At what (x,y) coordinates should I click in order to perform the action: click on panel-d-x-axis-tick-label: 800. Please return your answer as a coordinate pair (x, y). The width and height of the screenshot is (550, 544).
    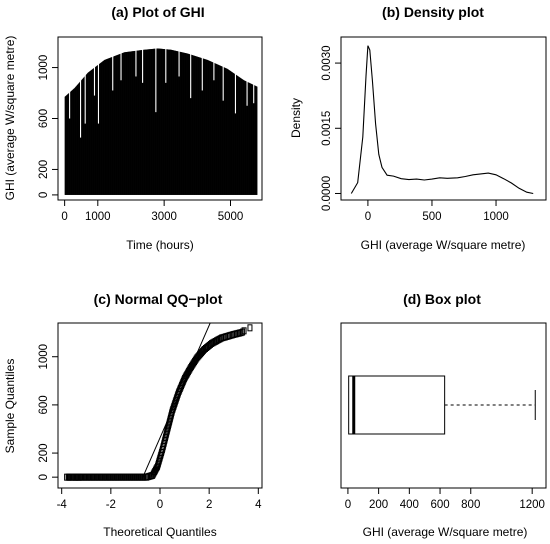
    Looking at the image, I should click on (470, 505).